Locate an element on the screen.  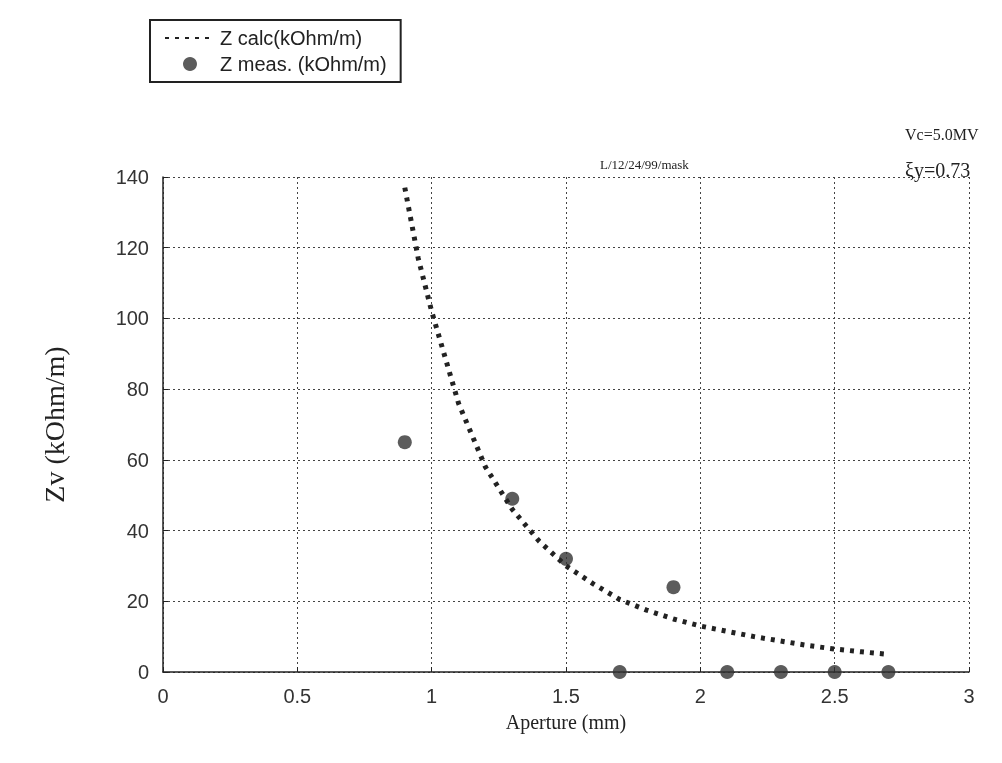
x-tick-label: 3 is located at coordinates (969, 696).